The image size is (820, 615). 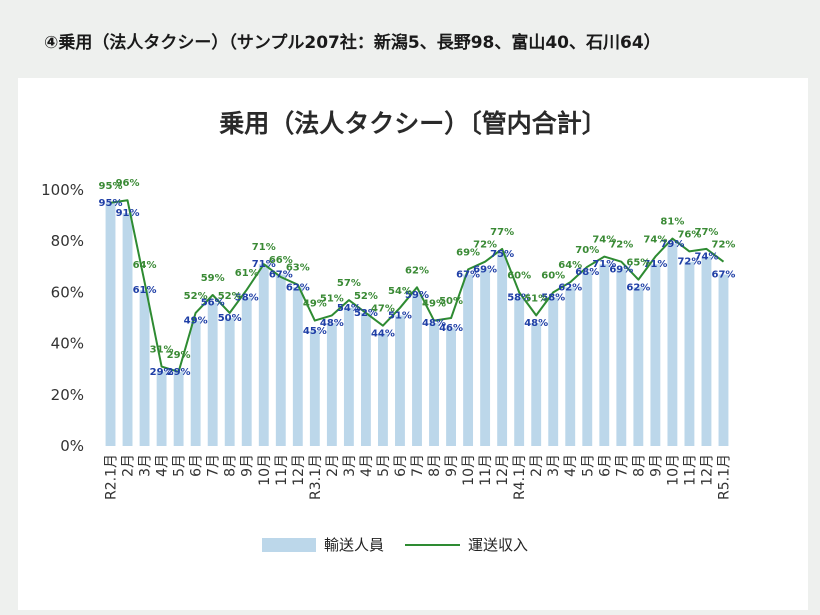 What do you see at coordinates (264, 247) in the screenshot?
I see `line-data-label: 71%` at bounding box center [264, 247].